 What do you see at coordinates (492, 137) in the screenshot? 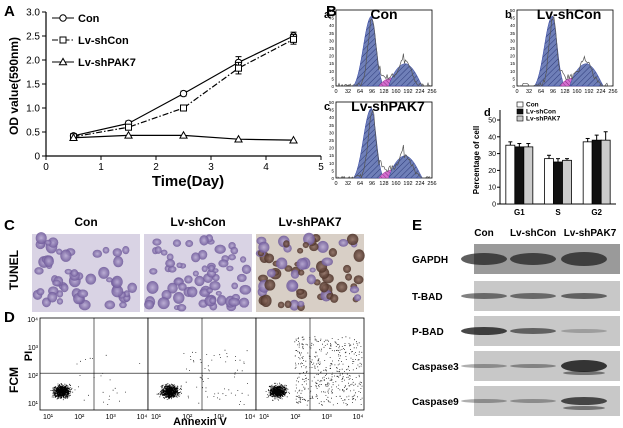
I see `bd-y-tick-label: 40` at bounding box center [492, 137].